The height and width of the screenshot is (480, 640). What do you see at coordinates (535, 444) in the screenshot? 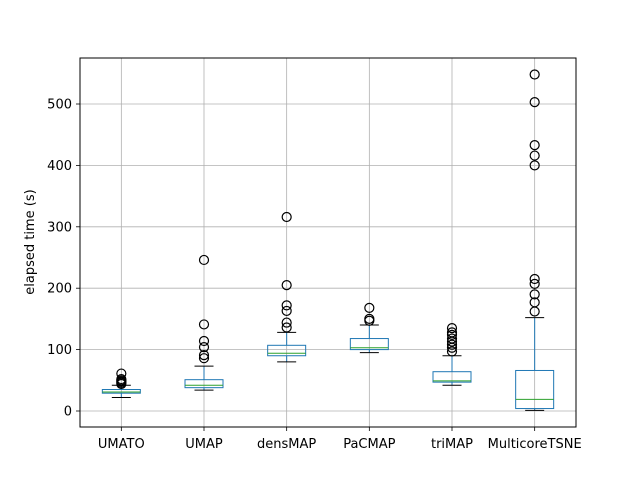
I see `x-tick-label: MulticoreTSNE` at bounding box center [535, 444].